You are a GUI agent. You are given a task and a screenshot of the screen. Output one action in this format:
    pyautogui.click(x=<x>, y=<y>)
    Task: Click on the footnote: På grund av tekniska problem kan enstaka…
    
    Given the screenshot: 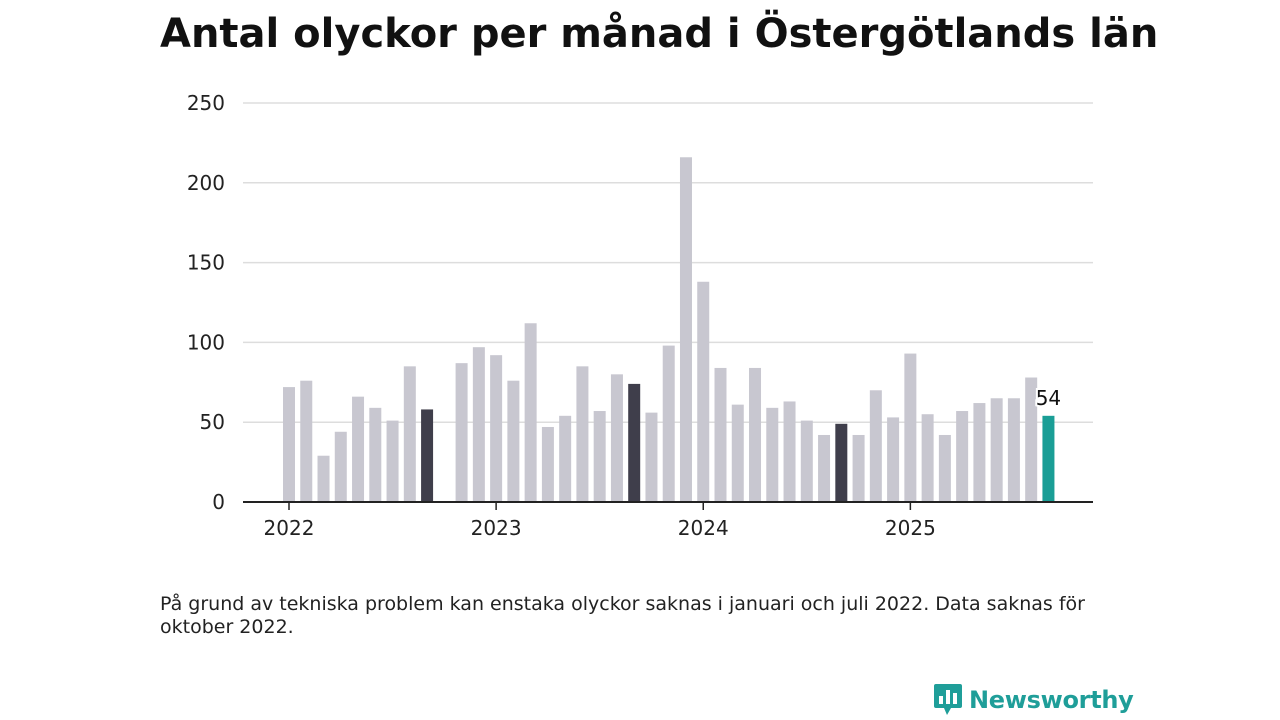 What is the action you would take?
    pyautogui.click(x=622, y=615)
    